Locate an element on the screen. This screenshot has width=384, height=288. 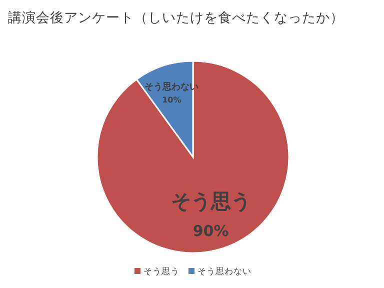
chart-title: 講演会後アンケート（しいたけを食べたくなったか） is located at coordinates (176, 18).